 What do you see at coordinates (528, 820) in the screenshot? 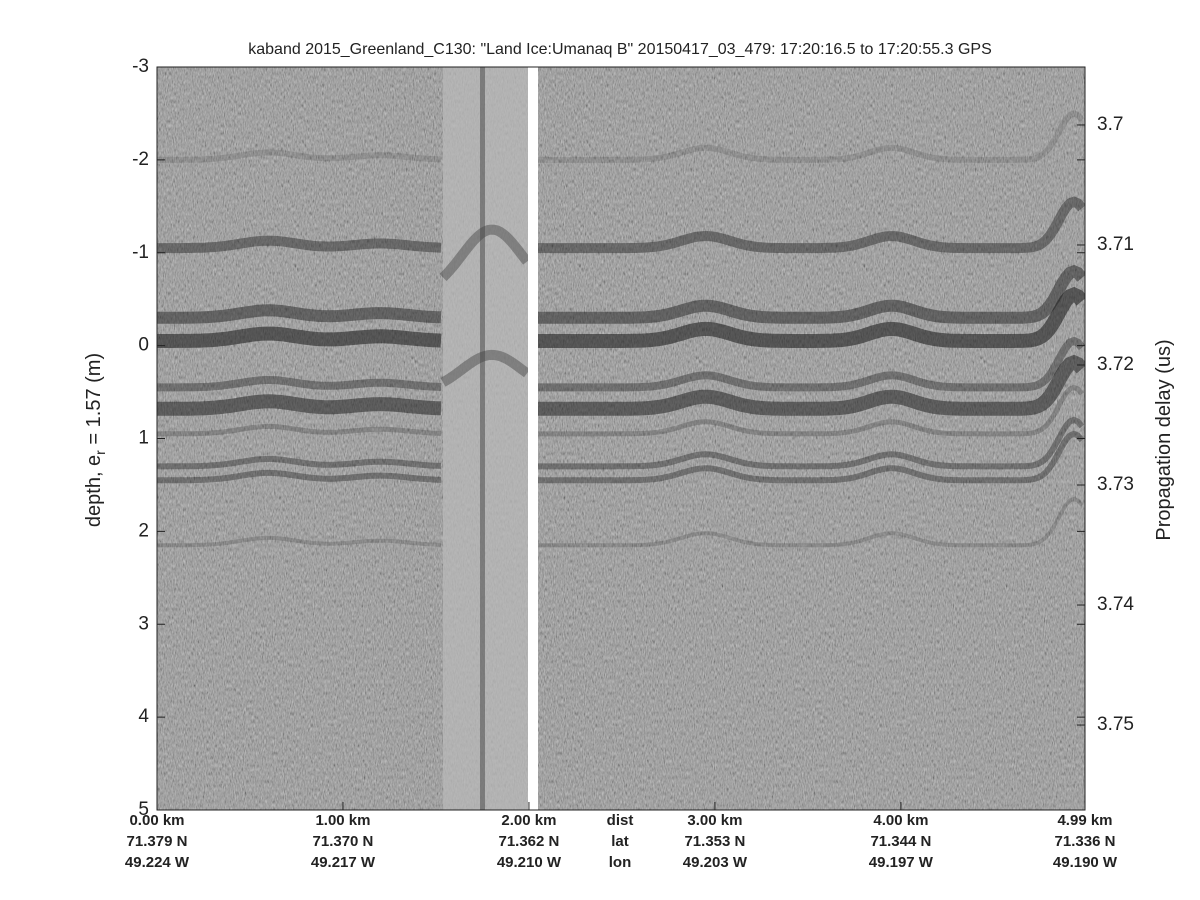
I see `x-tick-label: 2.00 km` at bounding box center [528, 820].